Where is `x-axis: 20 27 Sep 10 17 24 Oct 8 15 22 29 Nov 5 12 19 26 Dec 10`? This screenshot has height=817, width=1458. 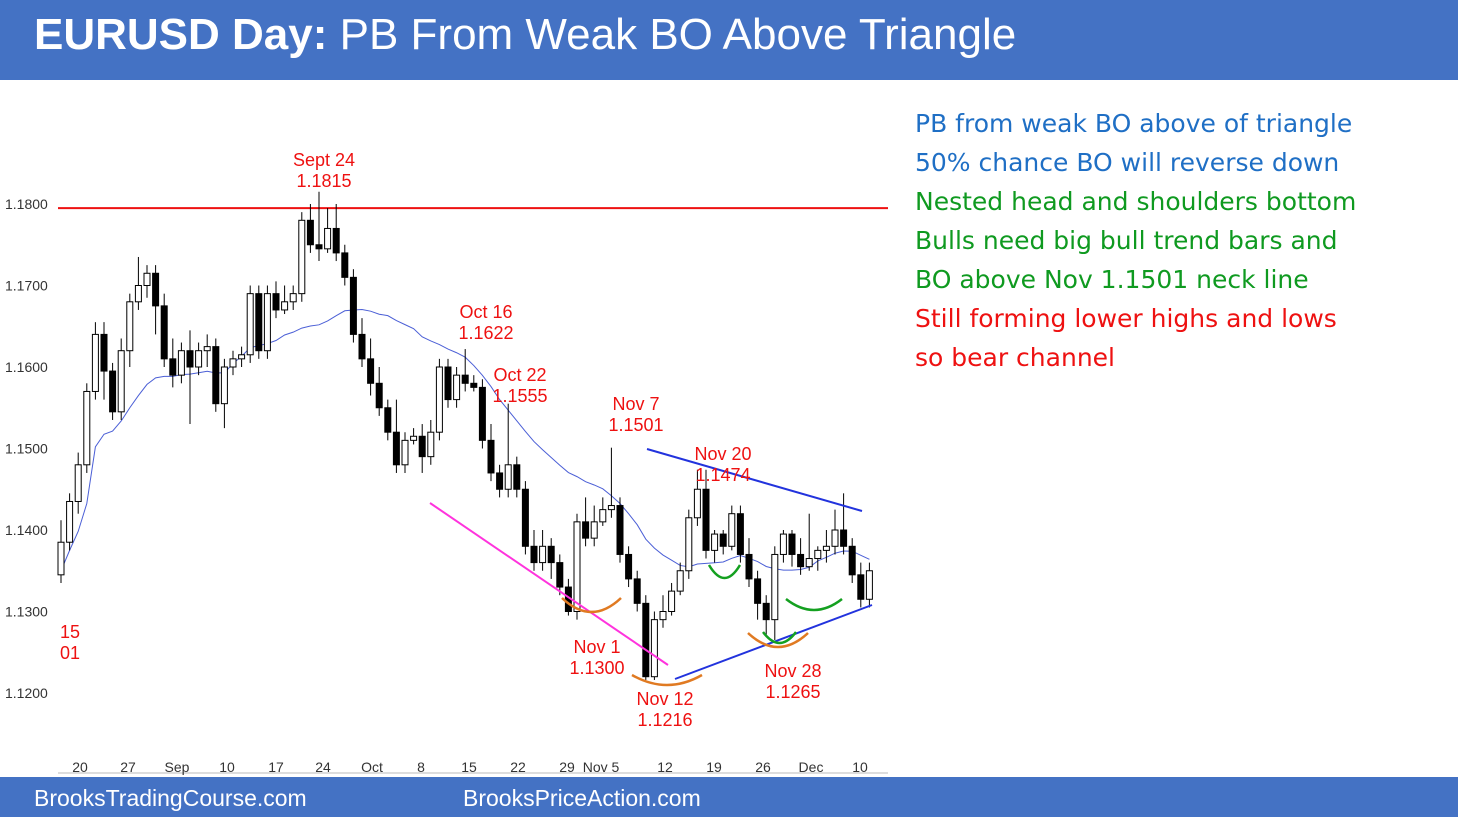 x-axis: 20 27 Sep 10 17 24 Oct 8 15 22 29 Nov 5 12 19 26 Dec 10 is located at coordinates (473, 767).